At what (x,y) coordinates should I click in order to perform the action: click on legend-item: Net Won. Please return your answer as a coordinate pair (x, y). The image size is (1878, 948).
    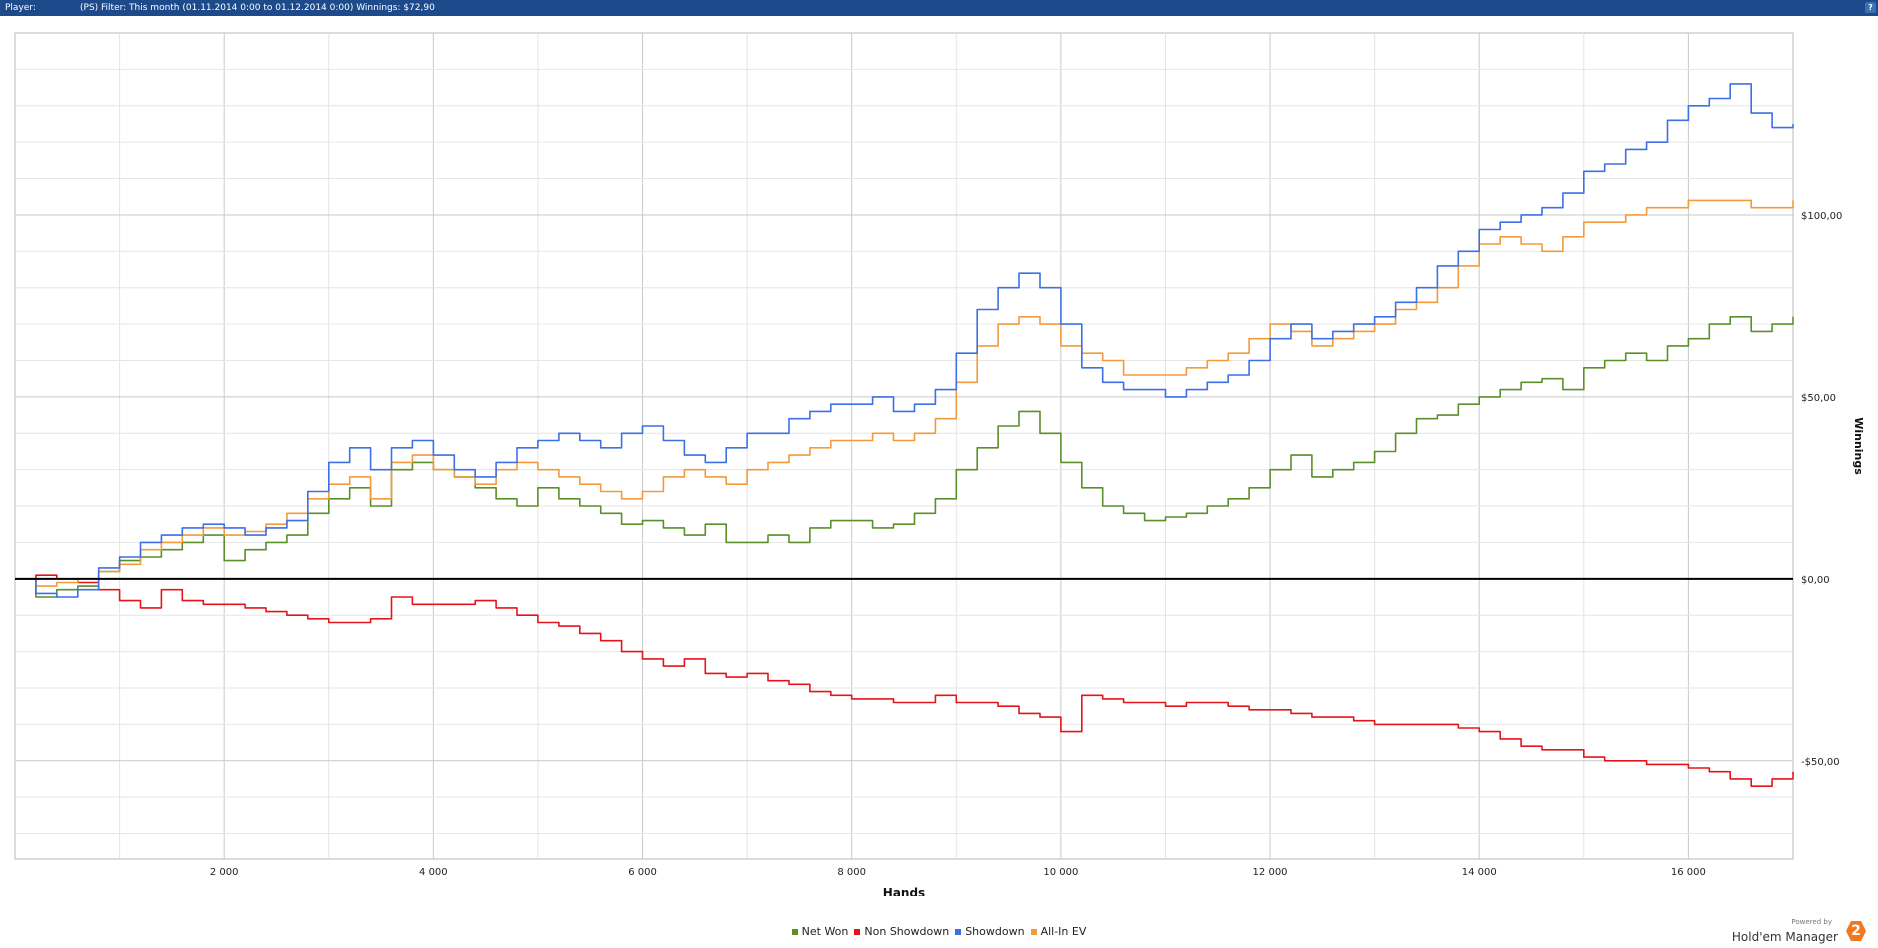
    Looking at the image, I should click on (820, 931).